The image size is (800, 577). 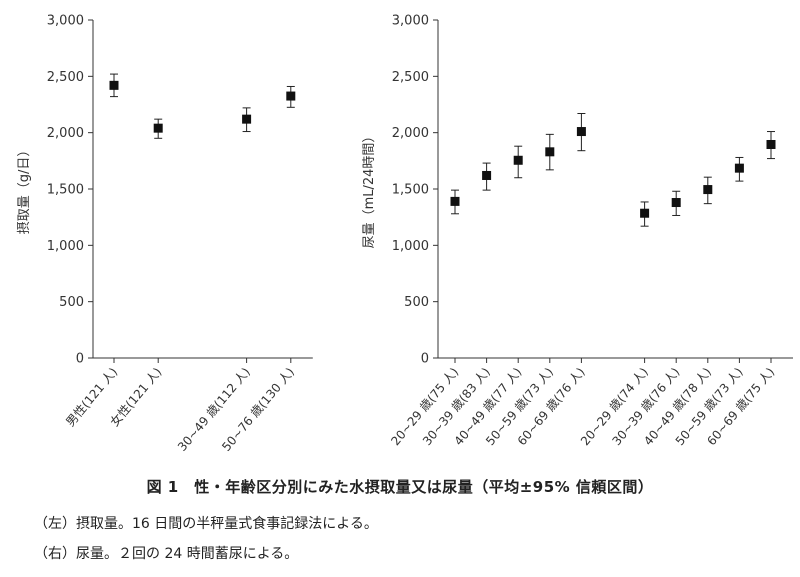 I want to click on category-label-left: 30~49 歳(112 人), so click(x=214, y=409).